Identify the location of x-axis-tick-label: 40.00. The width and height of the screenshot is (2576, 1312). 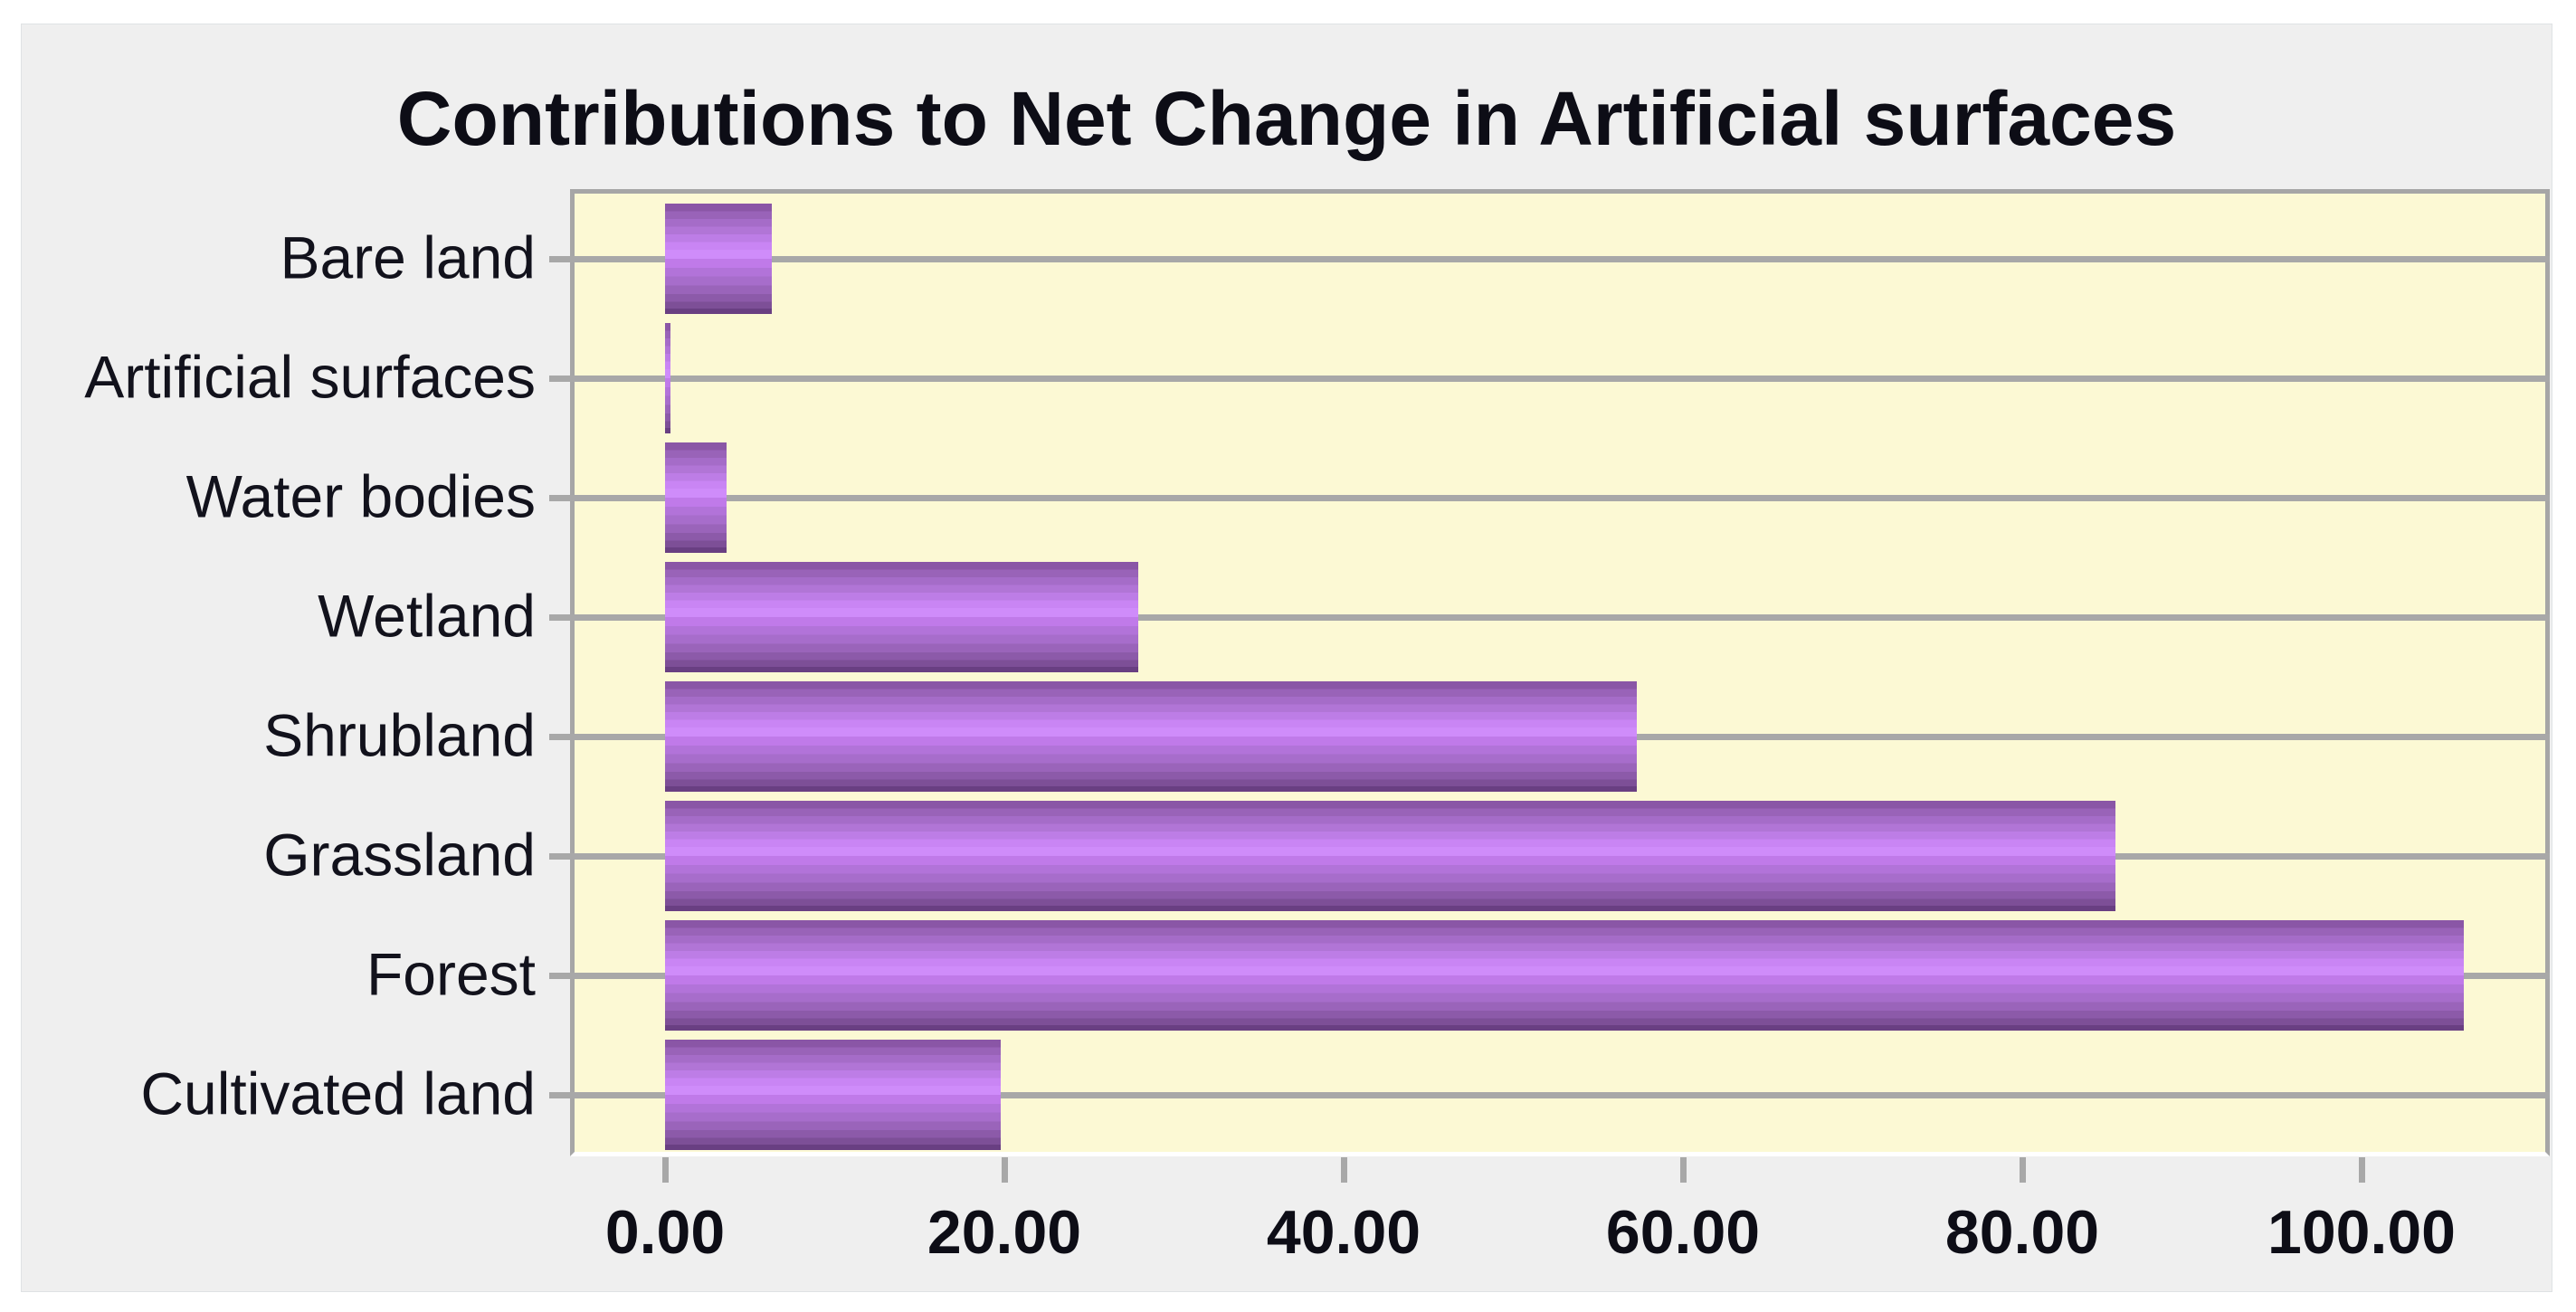
(1343, 1232).